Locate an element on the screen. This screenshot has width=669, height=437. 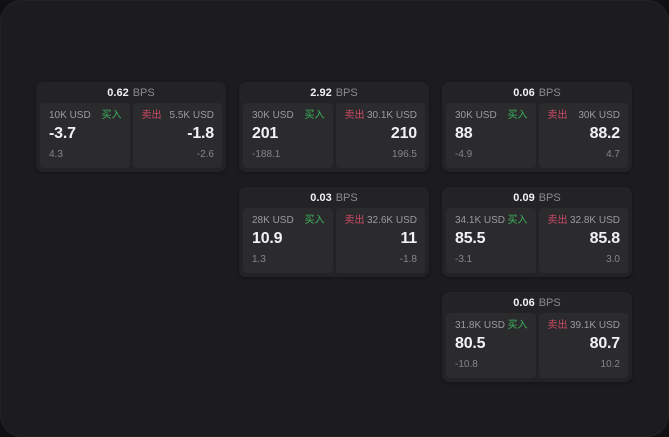
sell-price-value: 80.7 is located at coordinates (605, 343).